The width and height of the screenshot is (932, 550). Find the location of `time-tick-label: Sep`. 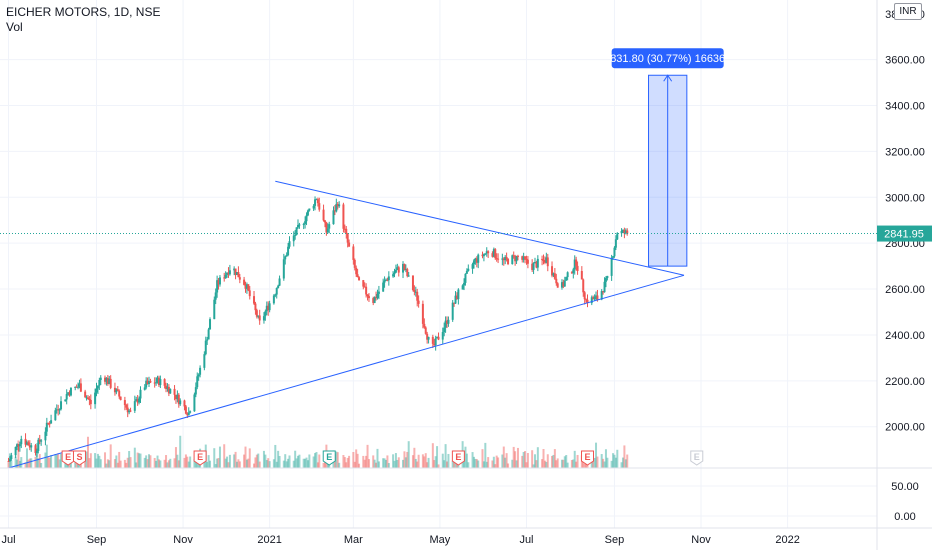

time-tick-label: Sep is located at coordinates (97, 540).